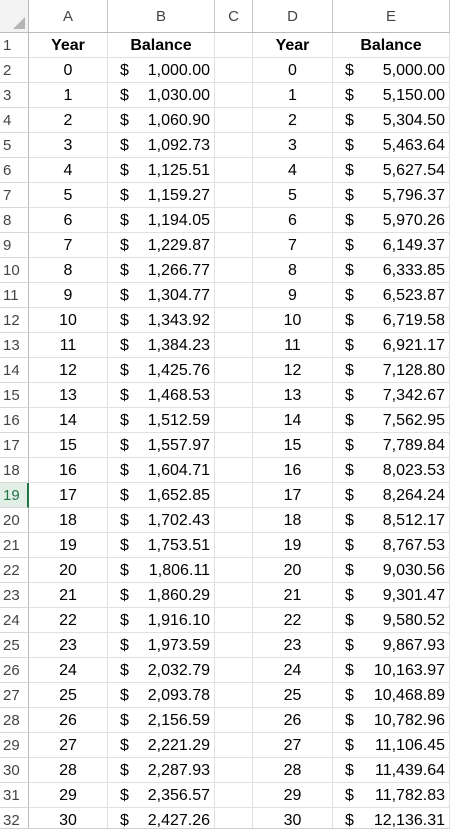 Image resolution: width=450 pixels, height=834 pixels. What do you see at coordinates (161, 795) in the screenshot?
I see `cell-balance: $2,356.57` at bounding box center [161, 795].